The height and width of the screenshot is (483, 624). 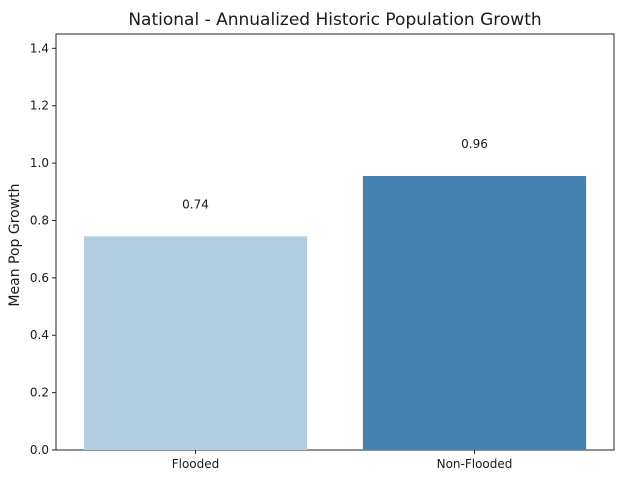 I want to click on x-tick-label: Flooded, so click(x=196, y=464).